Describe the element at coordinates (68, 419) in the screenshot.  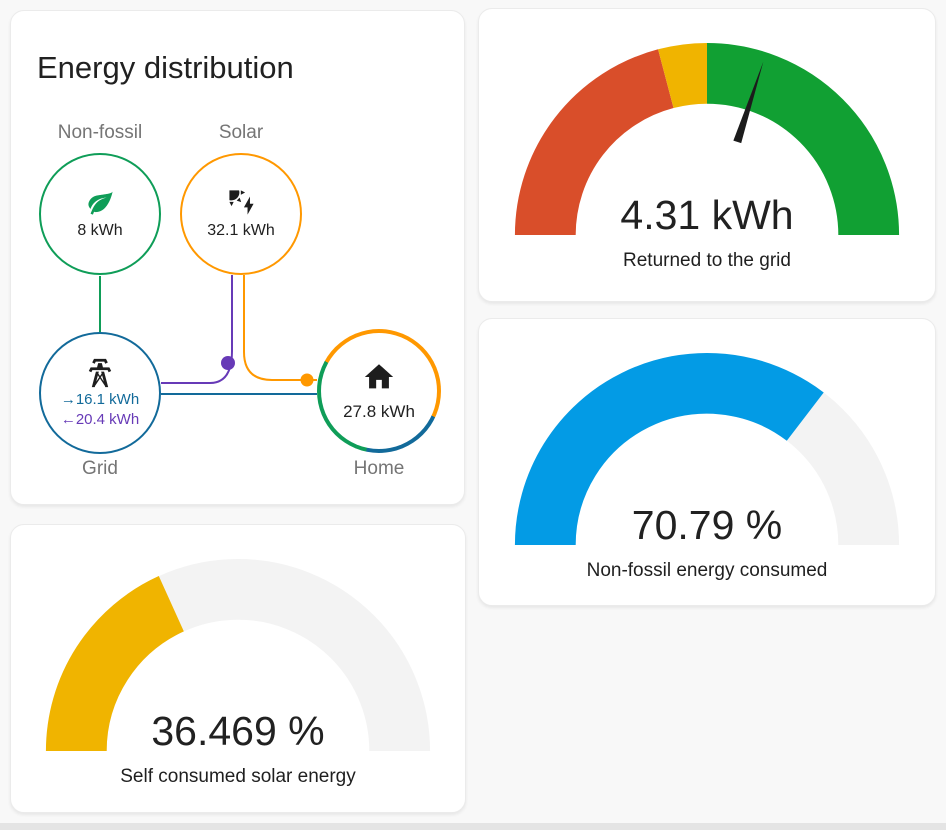
I see `arrow-left-icon: ←` at that location.